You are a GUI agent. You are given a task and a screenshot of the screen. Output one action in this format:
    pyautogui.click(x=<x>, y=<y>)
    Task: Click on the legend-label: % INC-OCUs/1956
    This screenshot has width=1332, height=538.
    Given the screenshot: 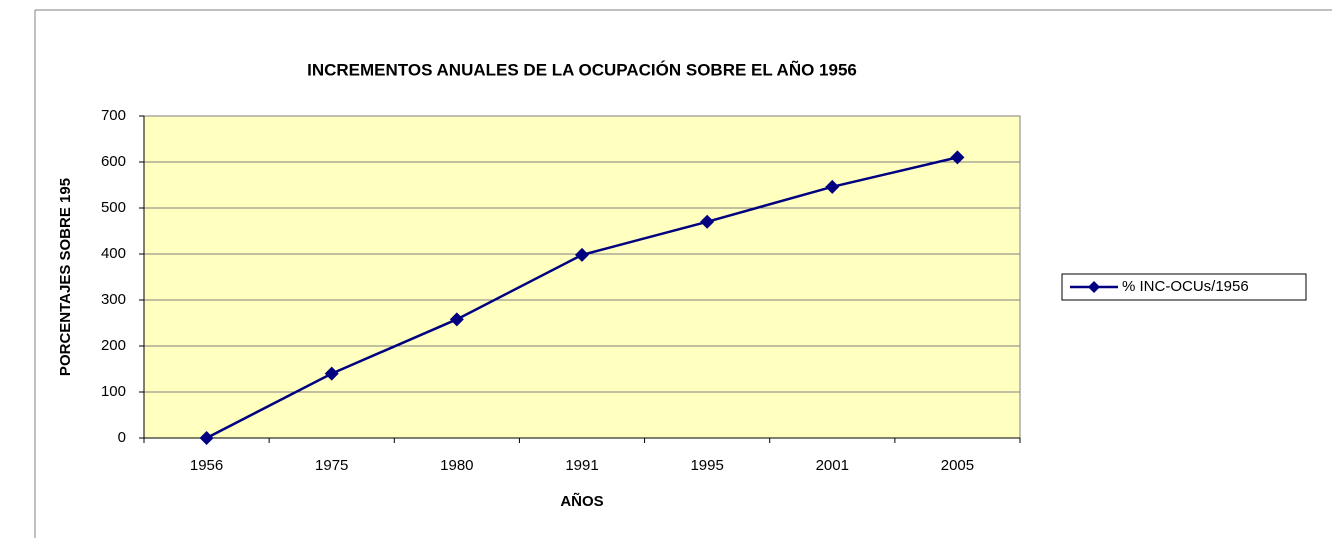 What is the action you would take?
    pyautogui.click(x=1185, y=286)
    